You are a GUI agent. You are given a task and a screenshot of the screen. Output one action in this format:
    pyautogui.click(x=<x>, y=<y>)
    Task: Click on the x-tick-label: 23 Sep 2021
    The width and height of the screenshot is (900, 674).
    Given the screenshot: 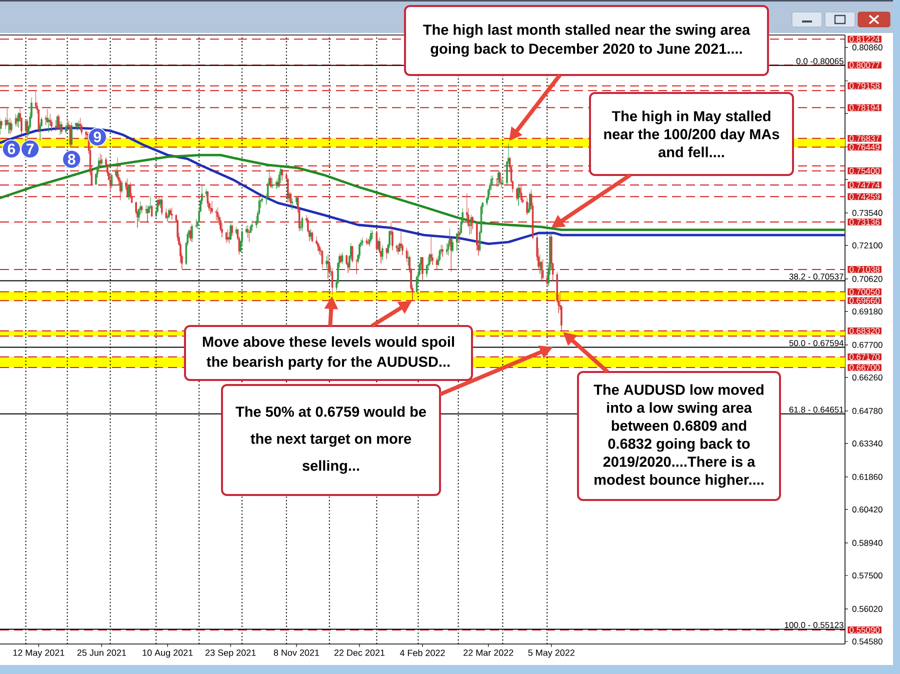 What is the action you would take?
    pyautogui.click(x=231, y=654)
    